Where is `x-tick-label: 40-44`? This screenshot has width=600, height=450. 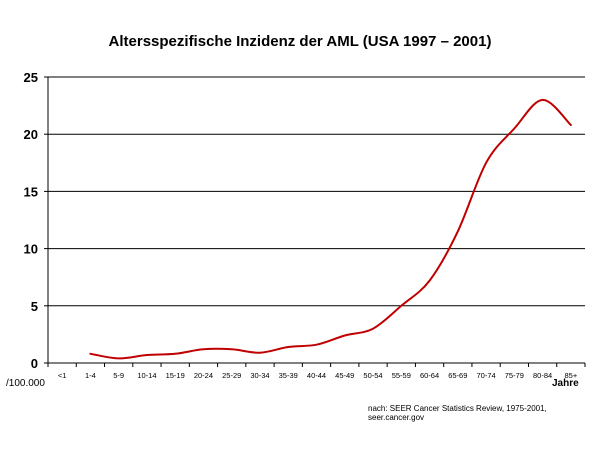
x-tick-label: 40-44 is located at coordinates (316, 375).